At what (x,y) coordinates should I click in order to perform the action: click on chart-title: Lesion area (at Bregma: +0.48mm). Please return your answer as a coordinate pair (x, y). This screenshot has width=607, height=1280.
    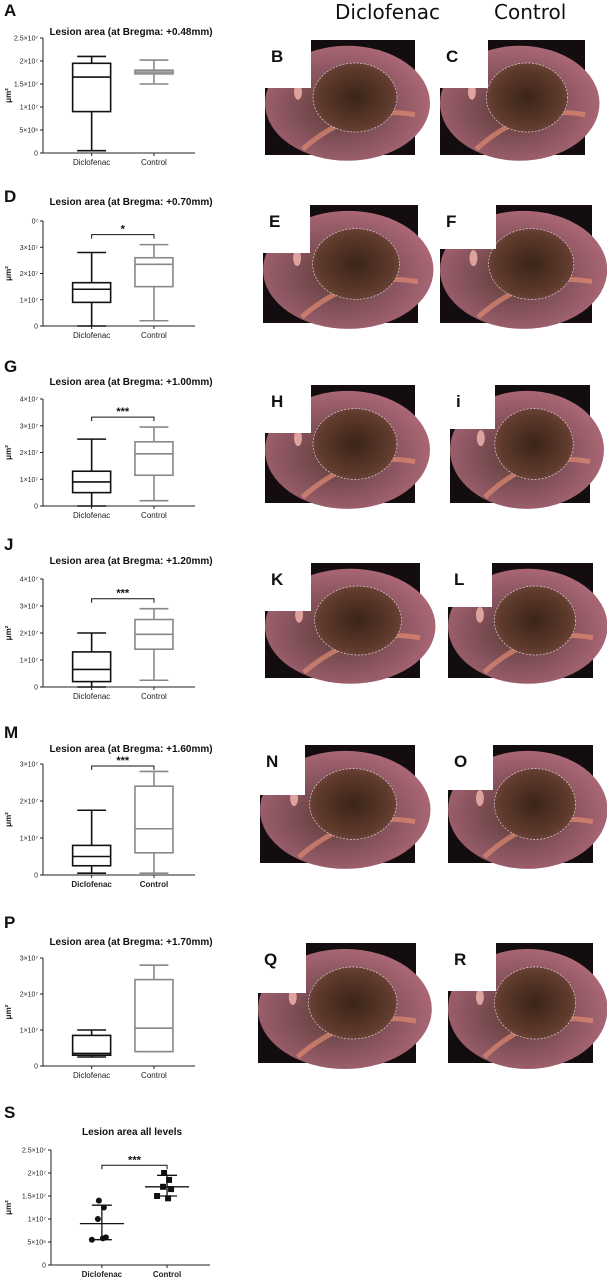
    Looking at the image, I should click on (130, 32).